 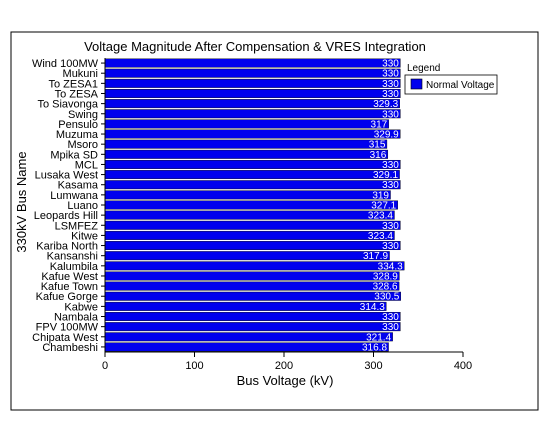 What do you see at coordinates (72, 257) in the screenshot?
I see `category-label: Kansanshi` at bounding box center [72, 257].